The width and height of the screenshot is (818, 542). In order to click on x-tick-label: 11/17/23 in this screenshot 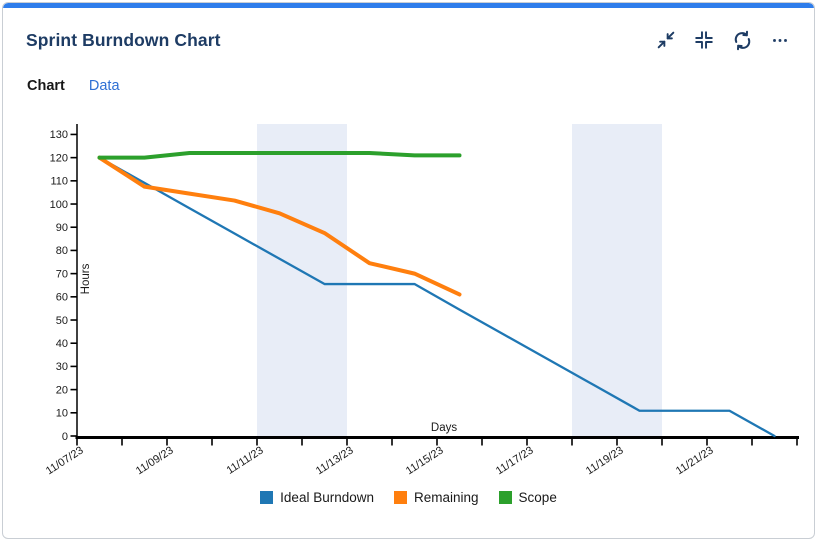, I will do `click(515, 460)`.